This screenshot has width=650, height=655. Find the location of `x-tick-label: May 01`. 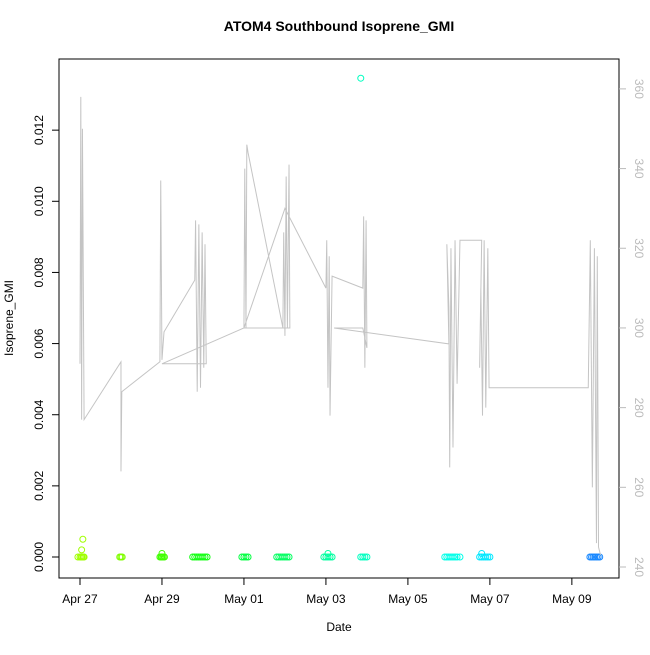

x-tick-label: May 01 is located at coordinates (244, 599).